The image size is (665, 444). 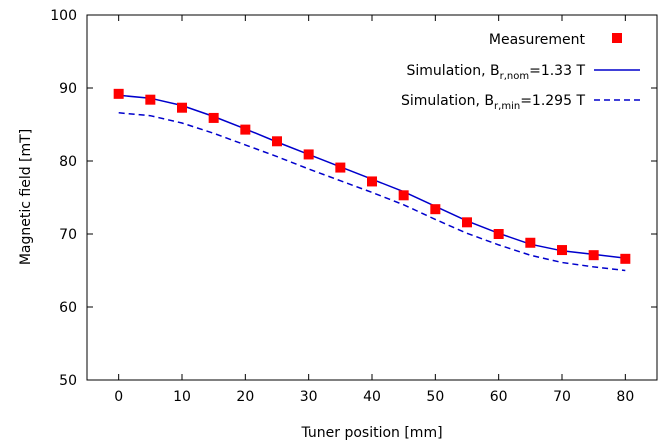 What do you see at coordinates (182, 397) in the screenshot?
I see `x-tick-label: 10` at bounding box center [182, 397].